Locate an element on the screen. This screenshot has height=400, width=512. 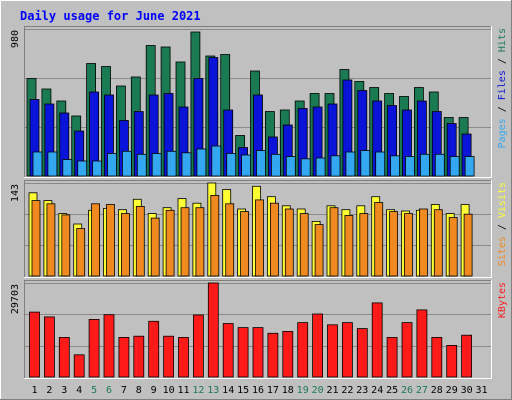
axis-label-part: Hits is located at coordinates (502, 40).